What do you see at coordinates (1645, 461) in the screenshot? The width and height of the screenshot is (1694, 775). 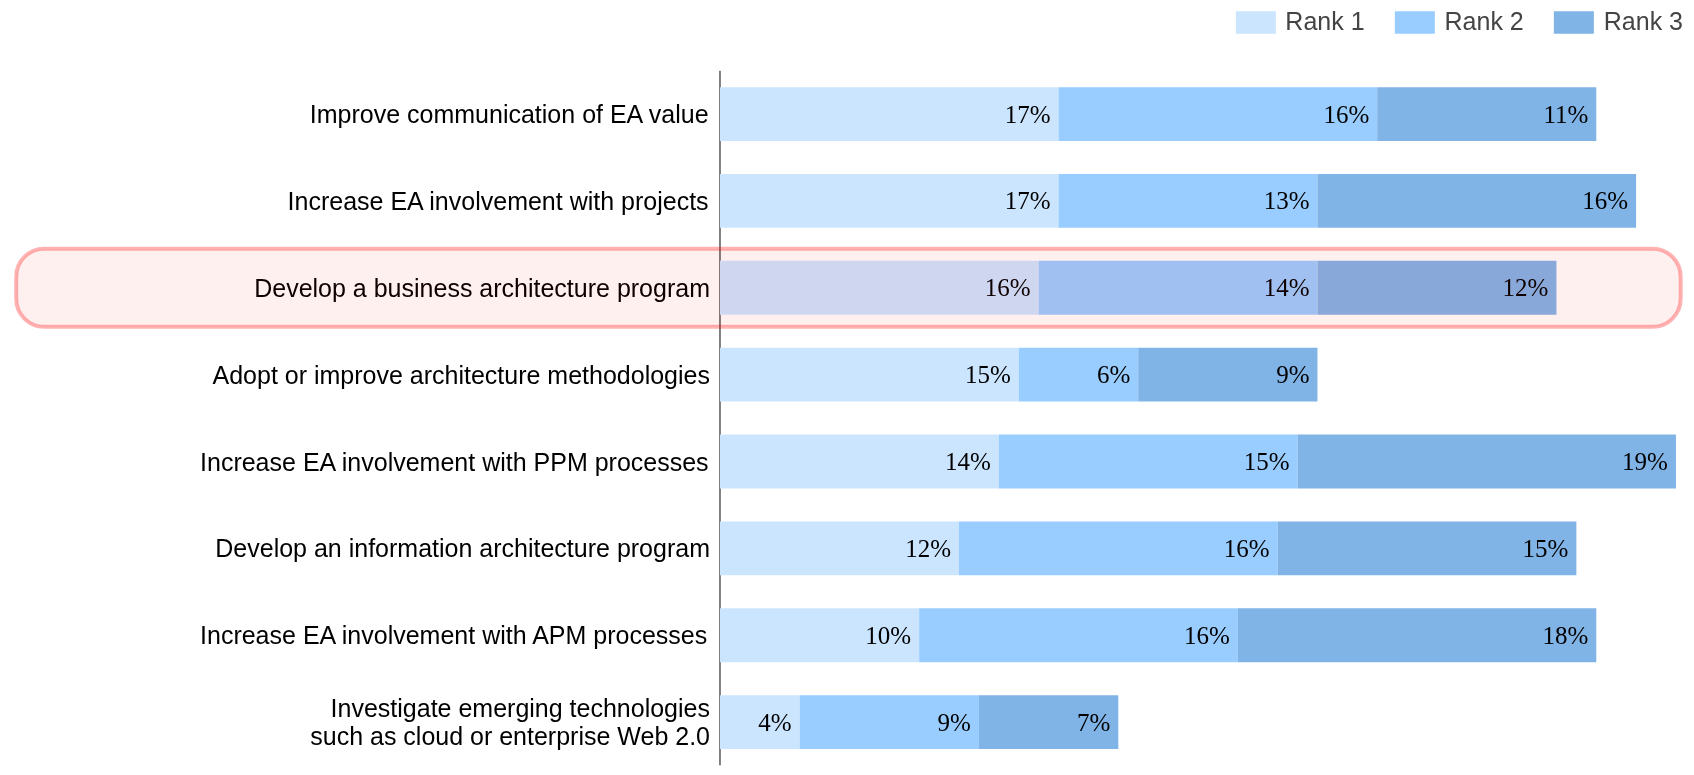 I see `data-label: 19%` at bounding box center [1645, 461].